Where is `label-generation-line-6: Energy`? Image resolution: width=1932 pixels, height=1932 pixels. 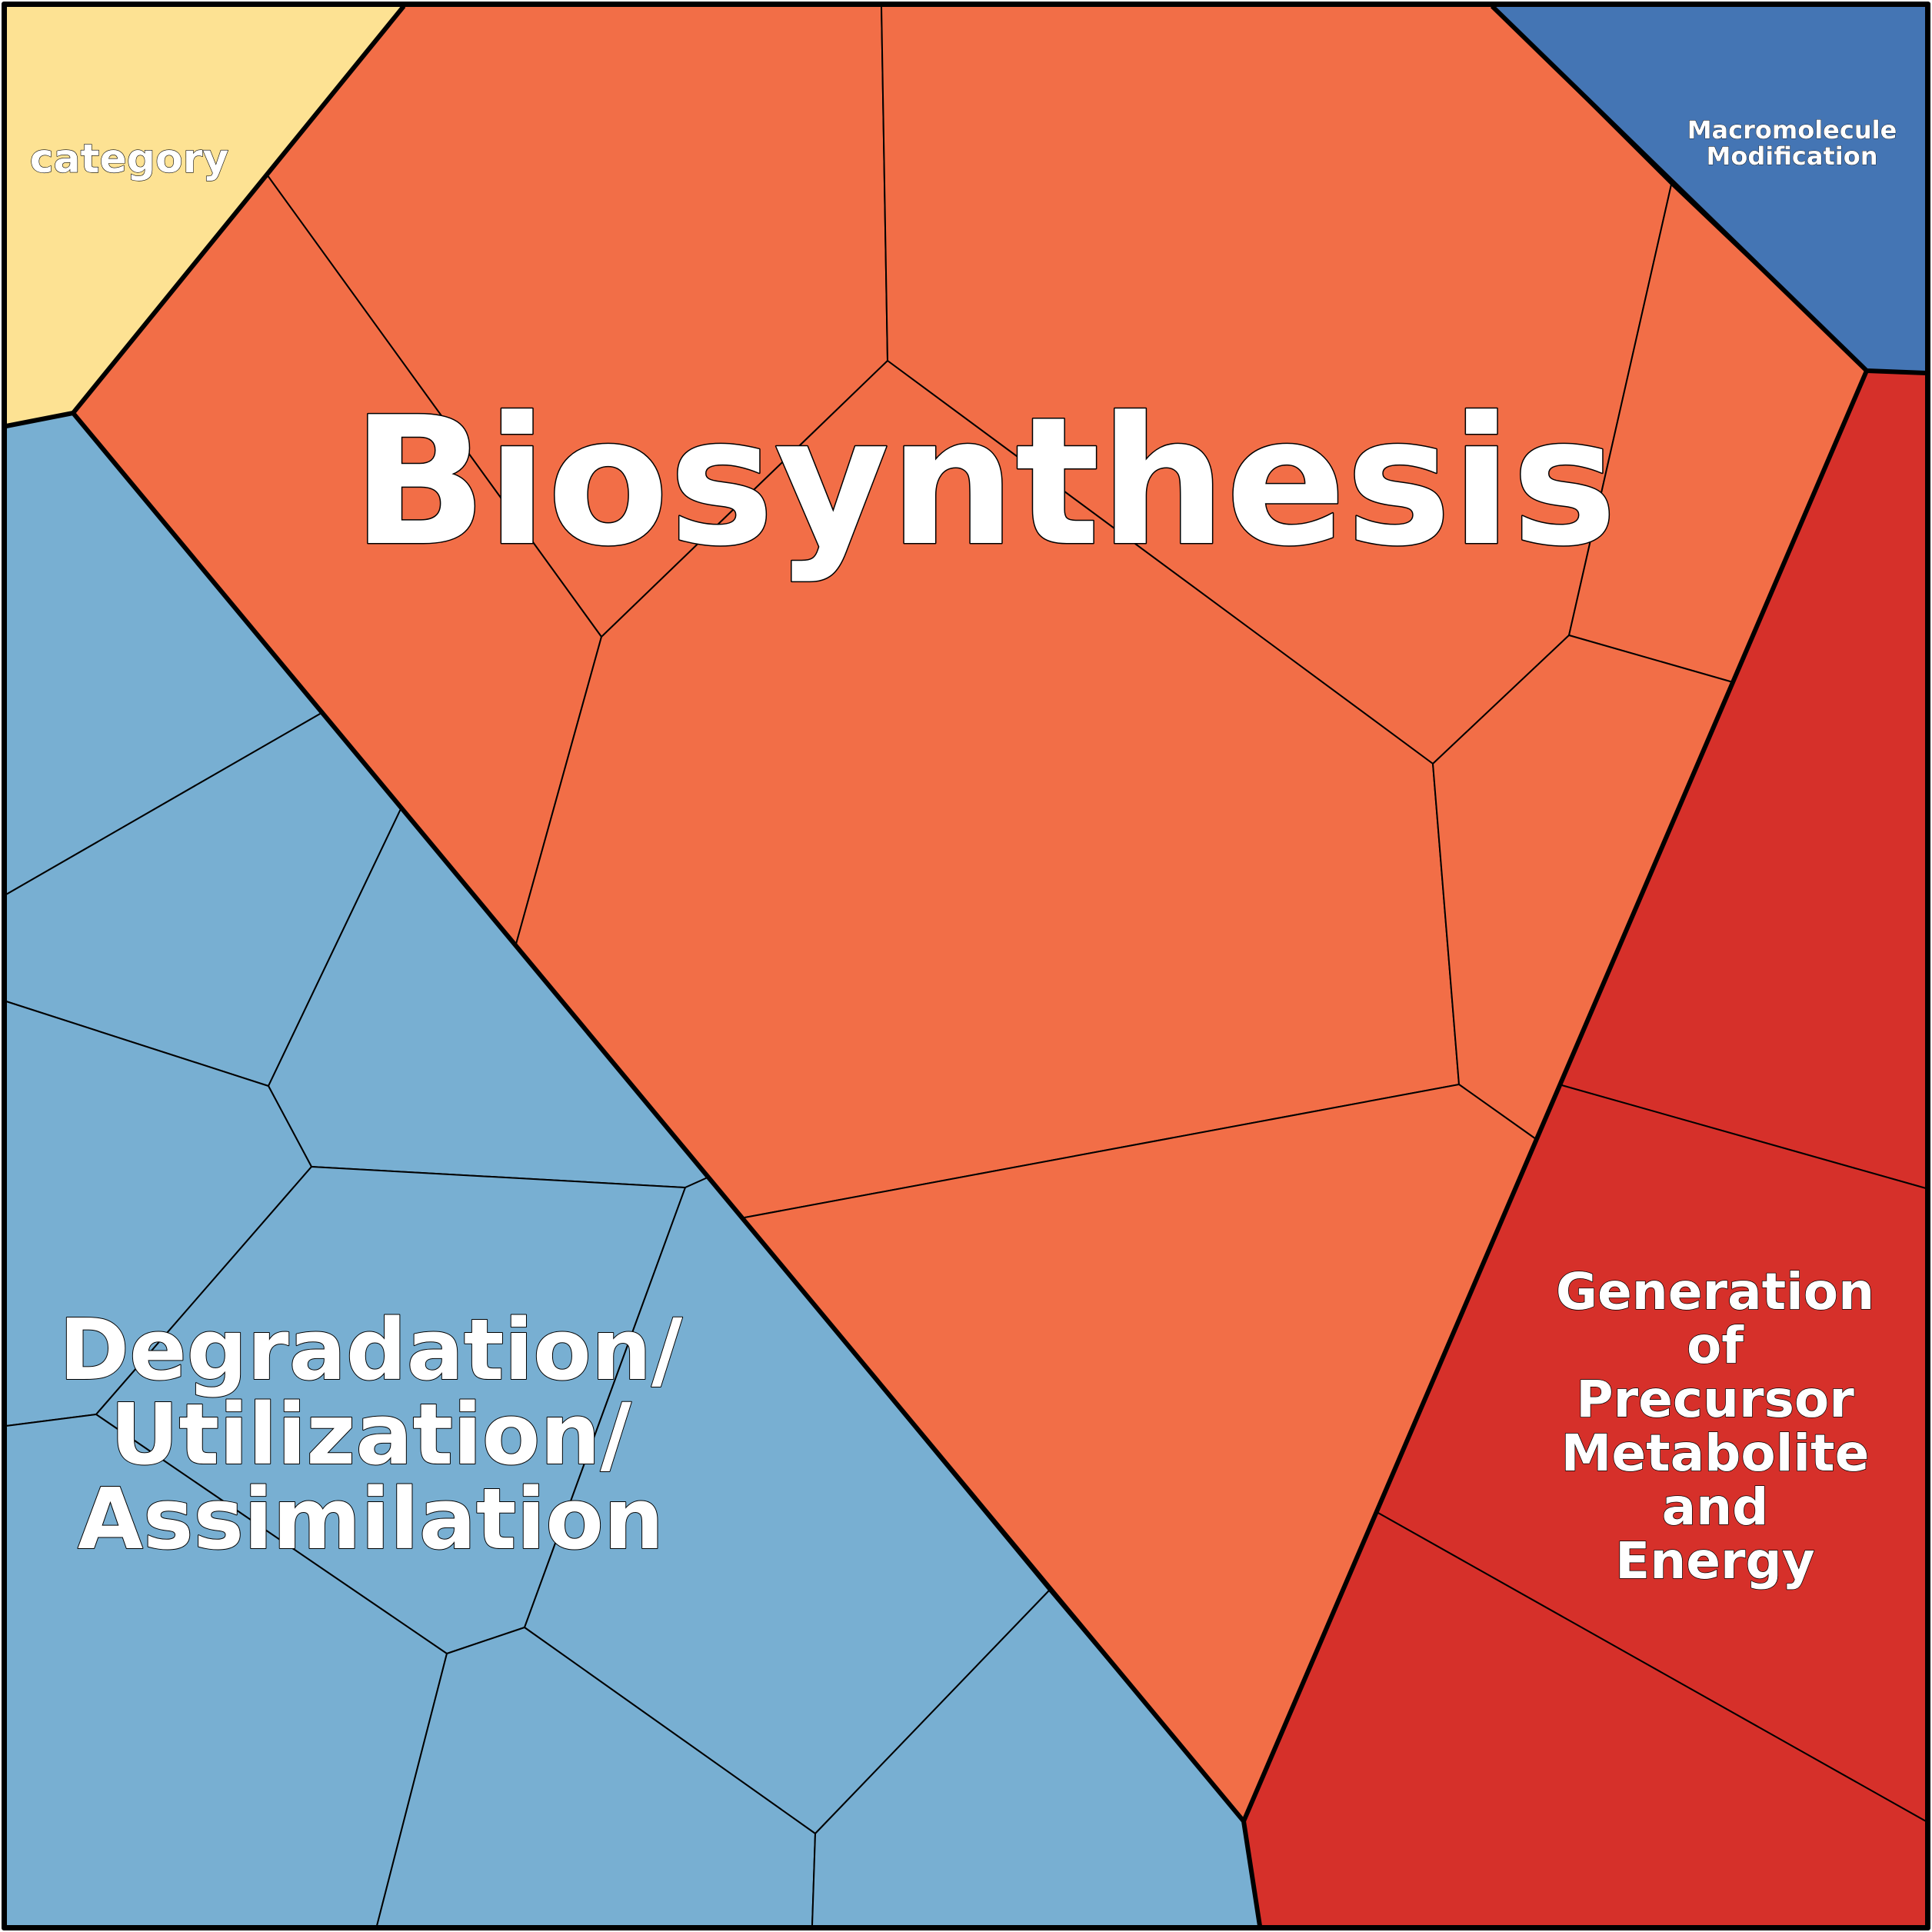 label-generation-line-6: Energy is located at coordinates (1715, 1561).